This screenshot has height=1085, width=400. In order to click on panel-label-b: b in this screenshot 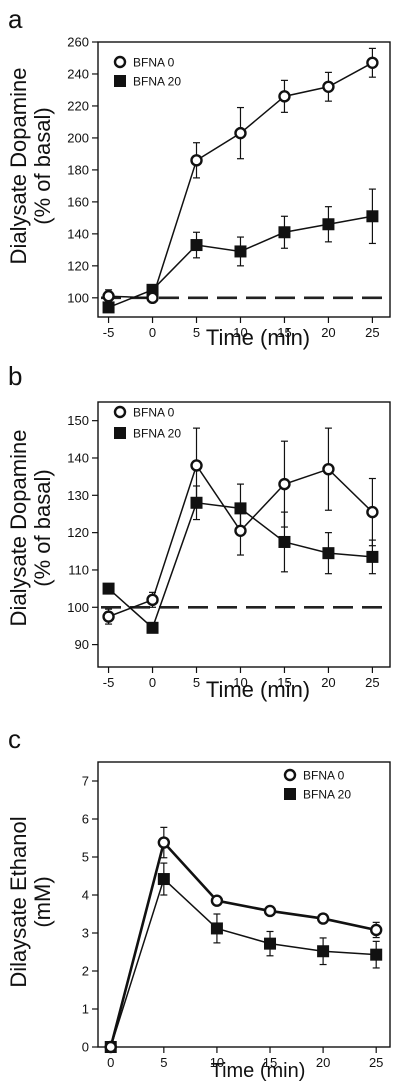, I will do `click(15, 376)`.